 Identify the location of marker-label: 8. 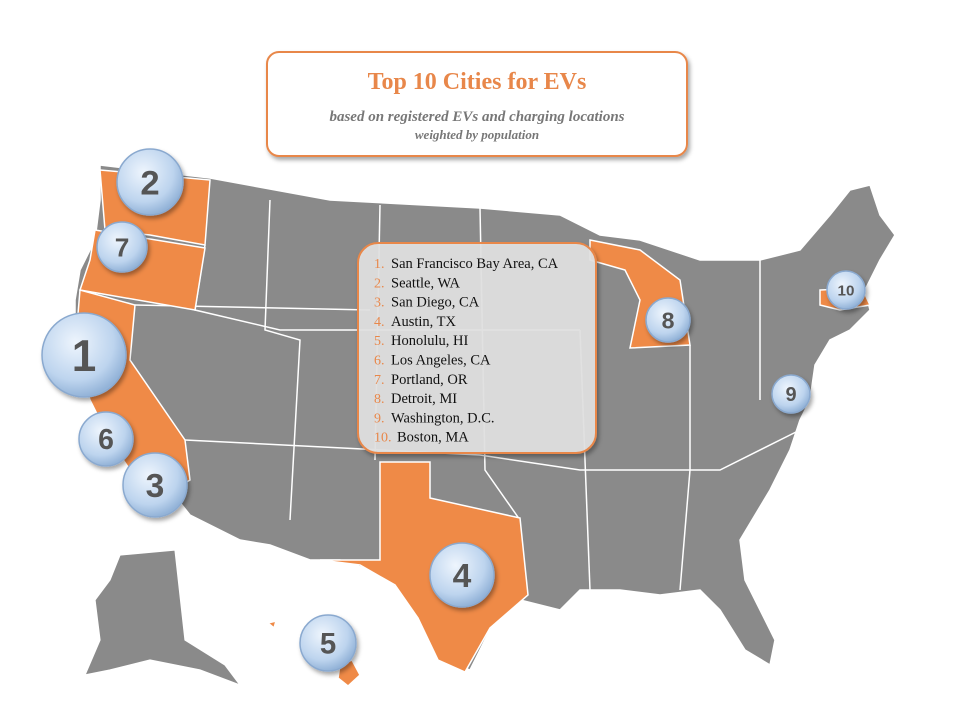
(668, 320).